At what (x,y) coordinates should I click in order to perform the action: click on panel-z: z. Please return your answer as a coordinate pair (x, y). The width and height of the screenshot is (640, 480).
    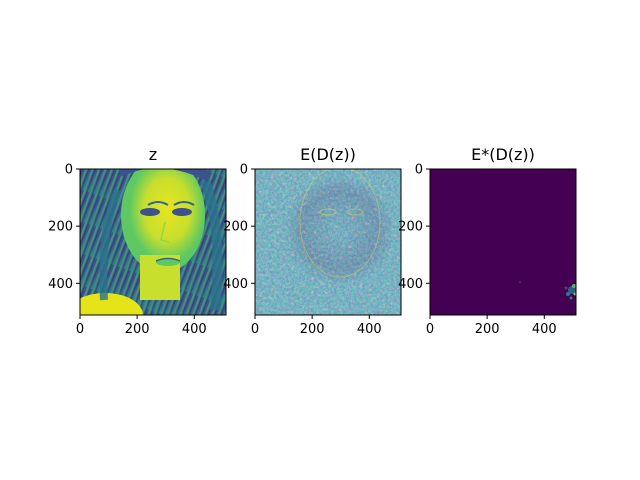
    Looking at the image, I should click on (153, 230).